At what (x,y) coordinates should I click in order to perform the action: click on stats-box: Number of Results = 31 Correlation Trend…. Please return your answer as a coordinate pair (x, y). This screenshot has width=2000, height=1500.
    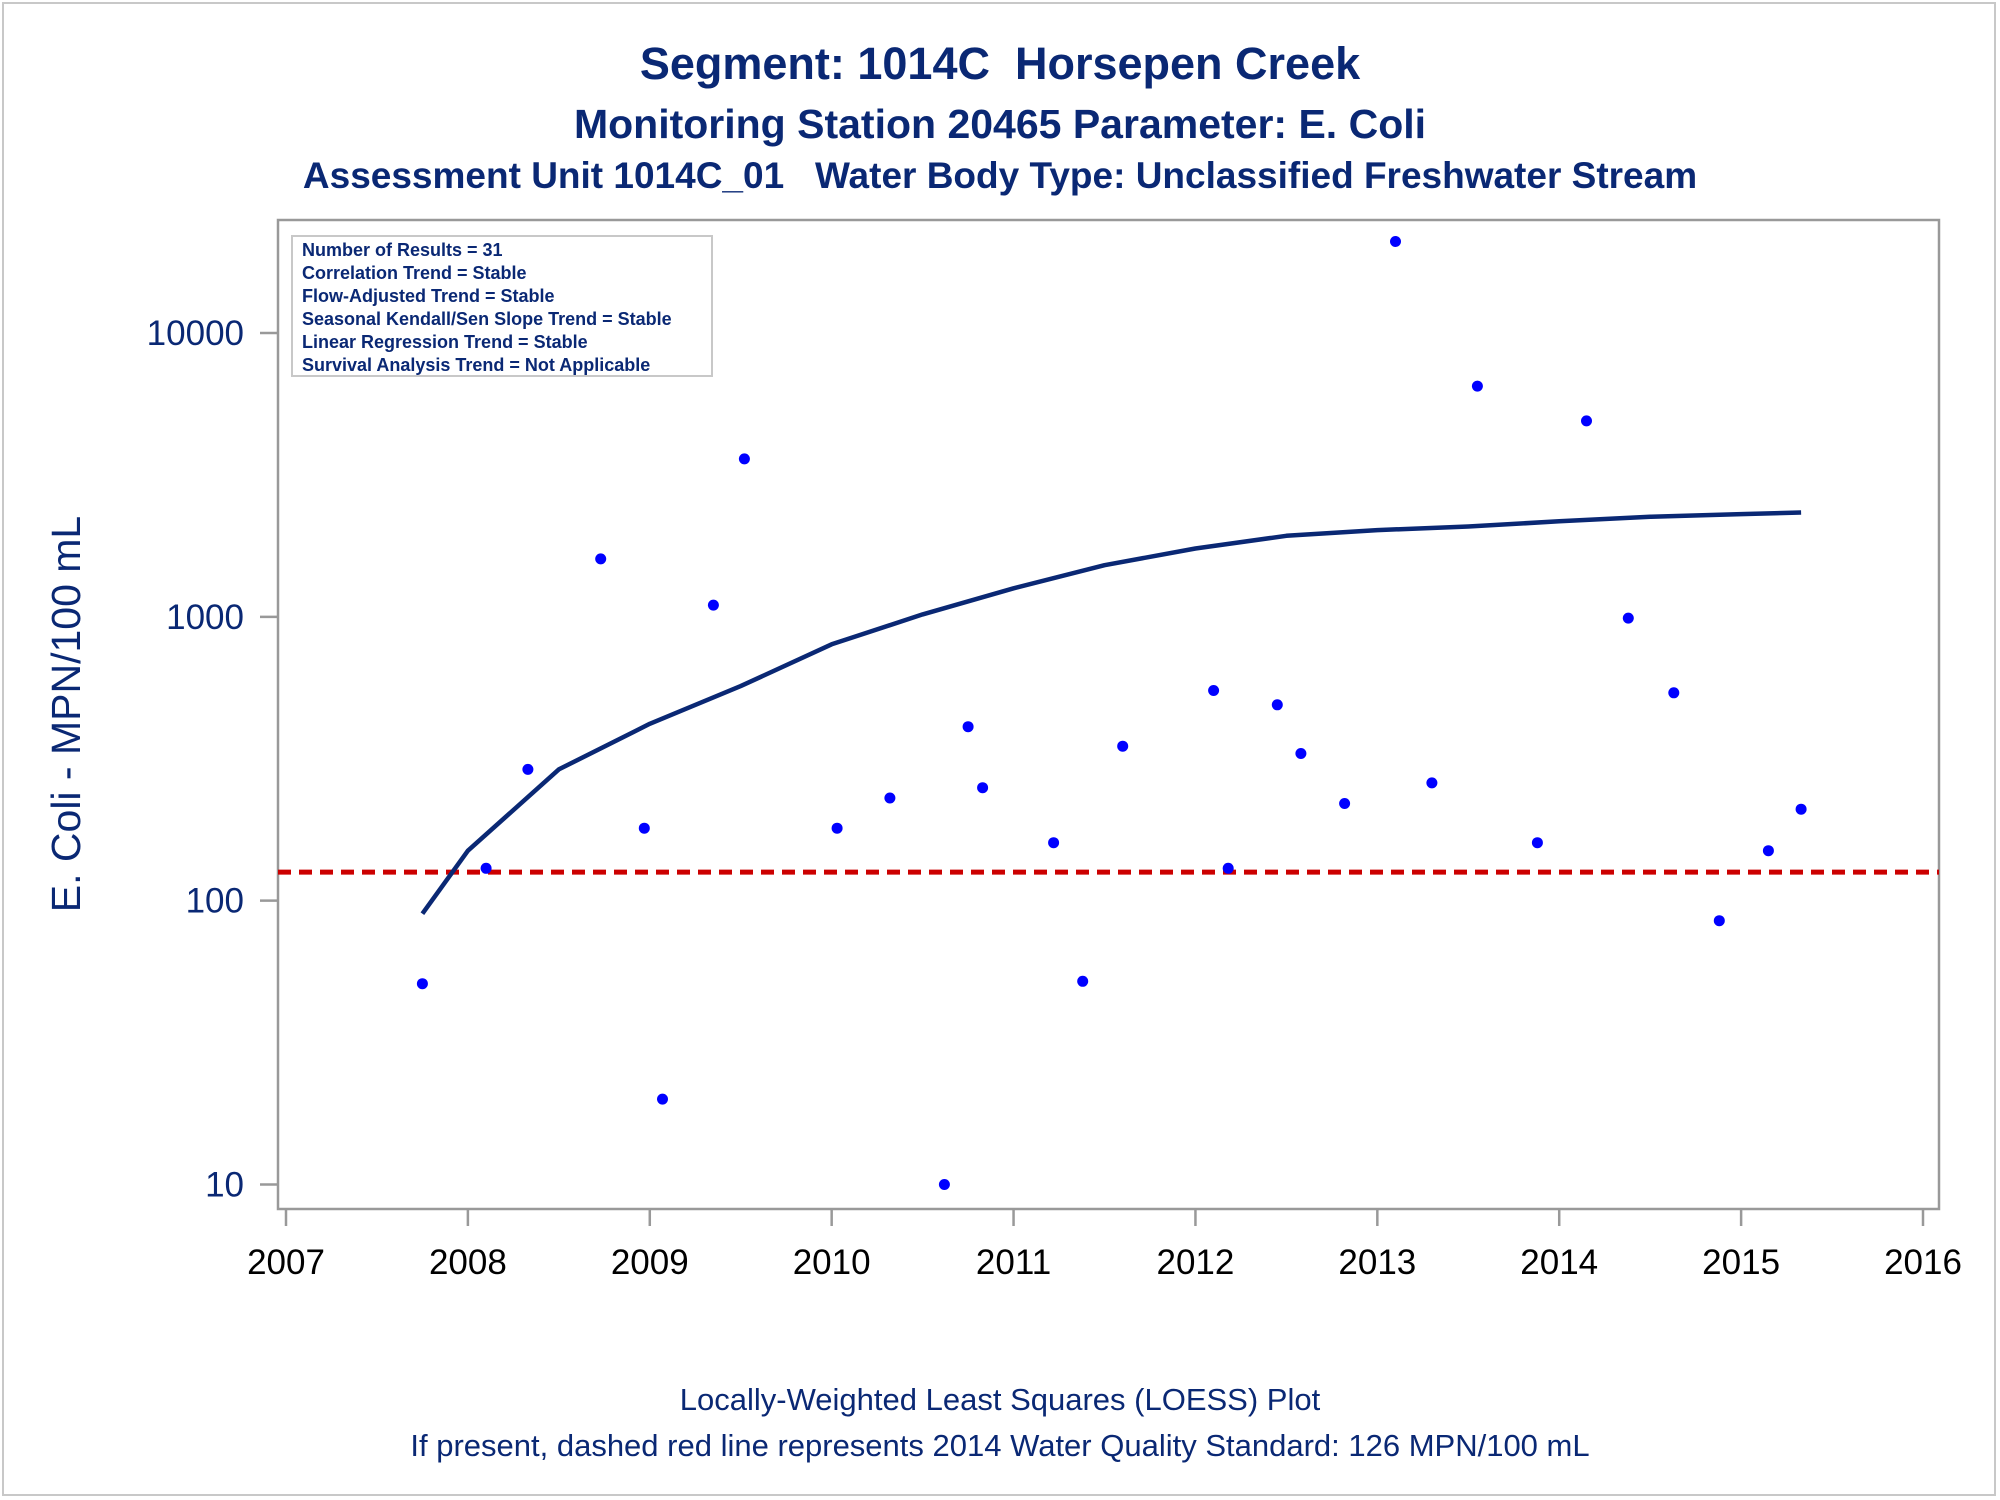
    Looking at the image, I should click on (502, 306).